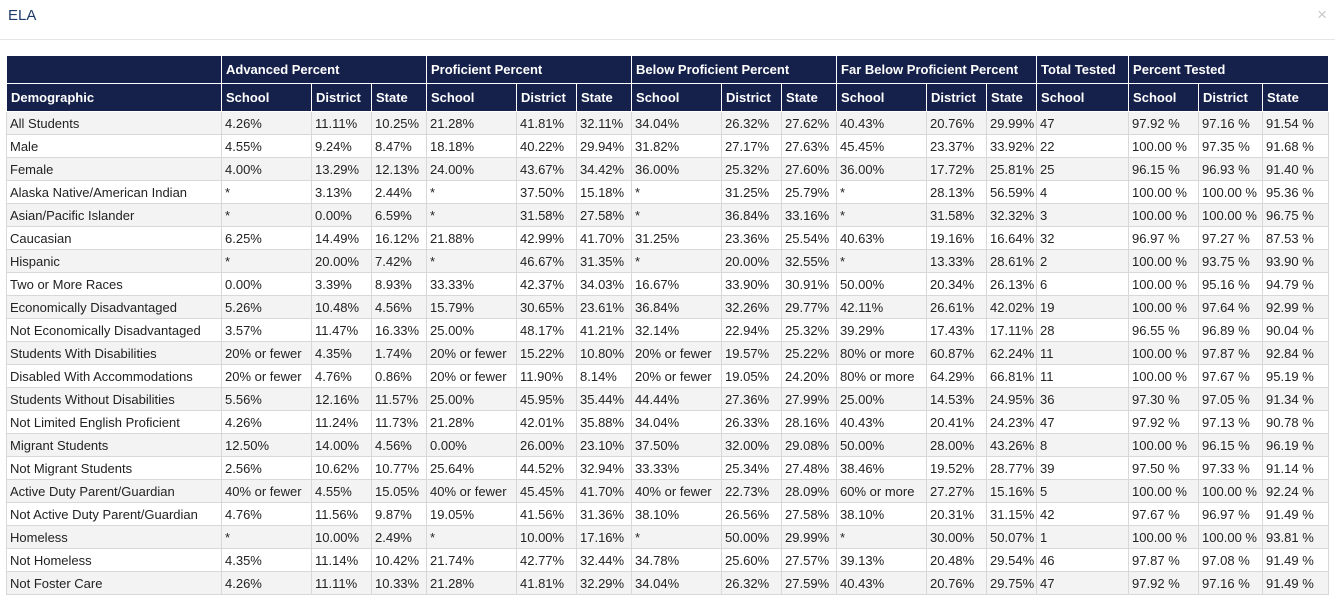  What do you see at coordinates (809, 399) in the screenshot?
I see `value-cell: 27.99%` at bounding box center [809, 399].